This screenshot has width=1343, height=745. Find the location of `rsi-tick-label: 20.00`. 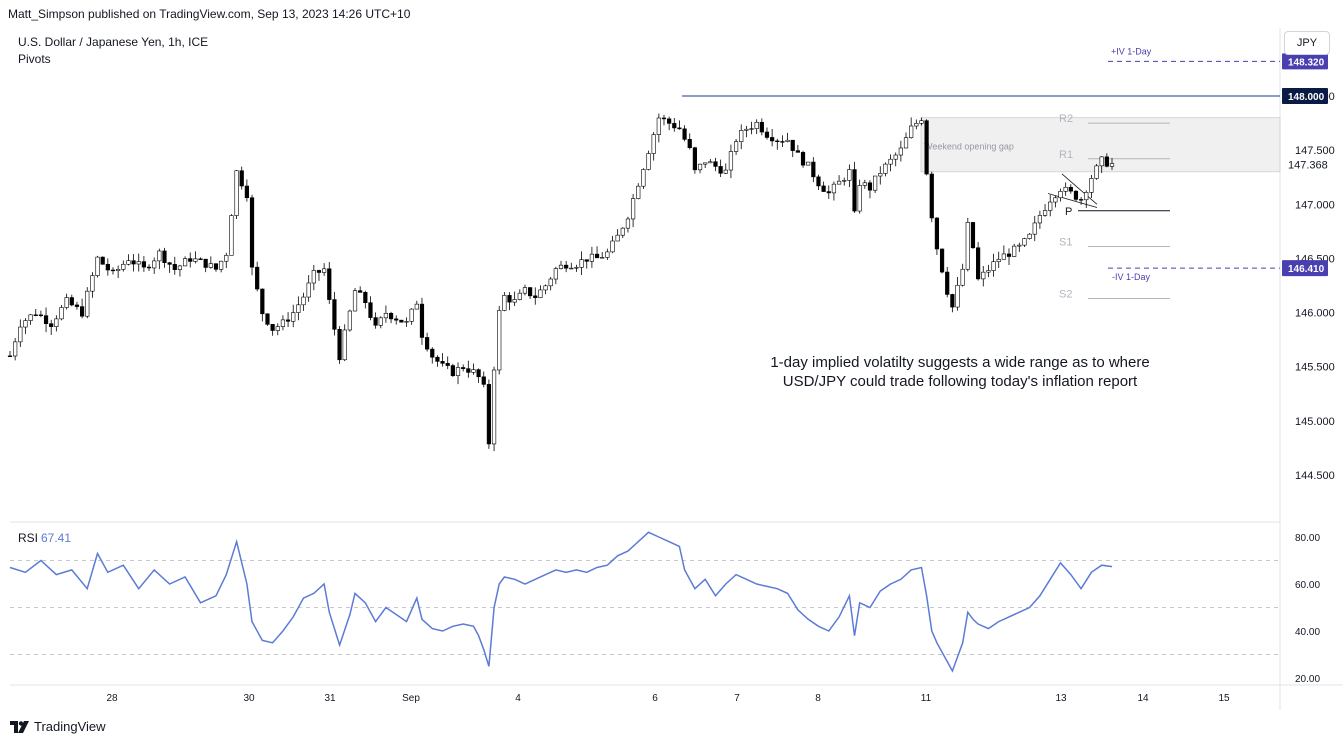

rsi-tick-label: 20.00 is located at coordinates (1307, 679).